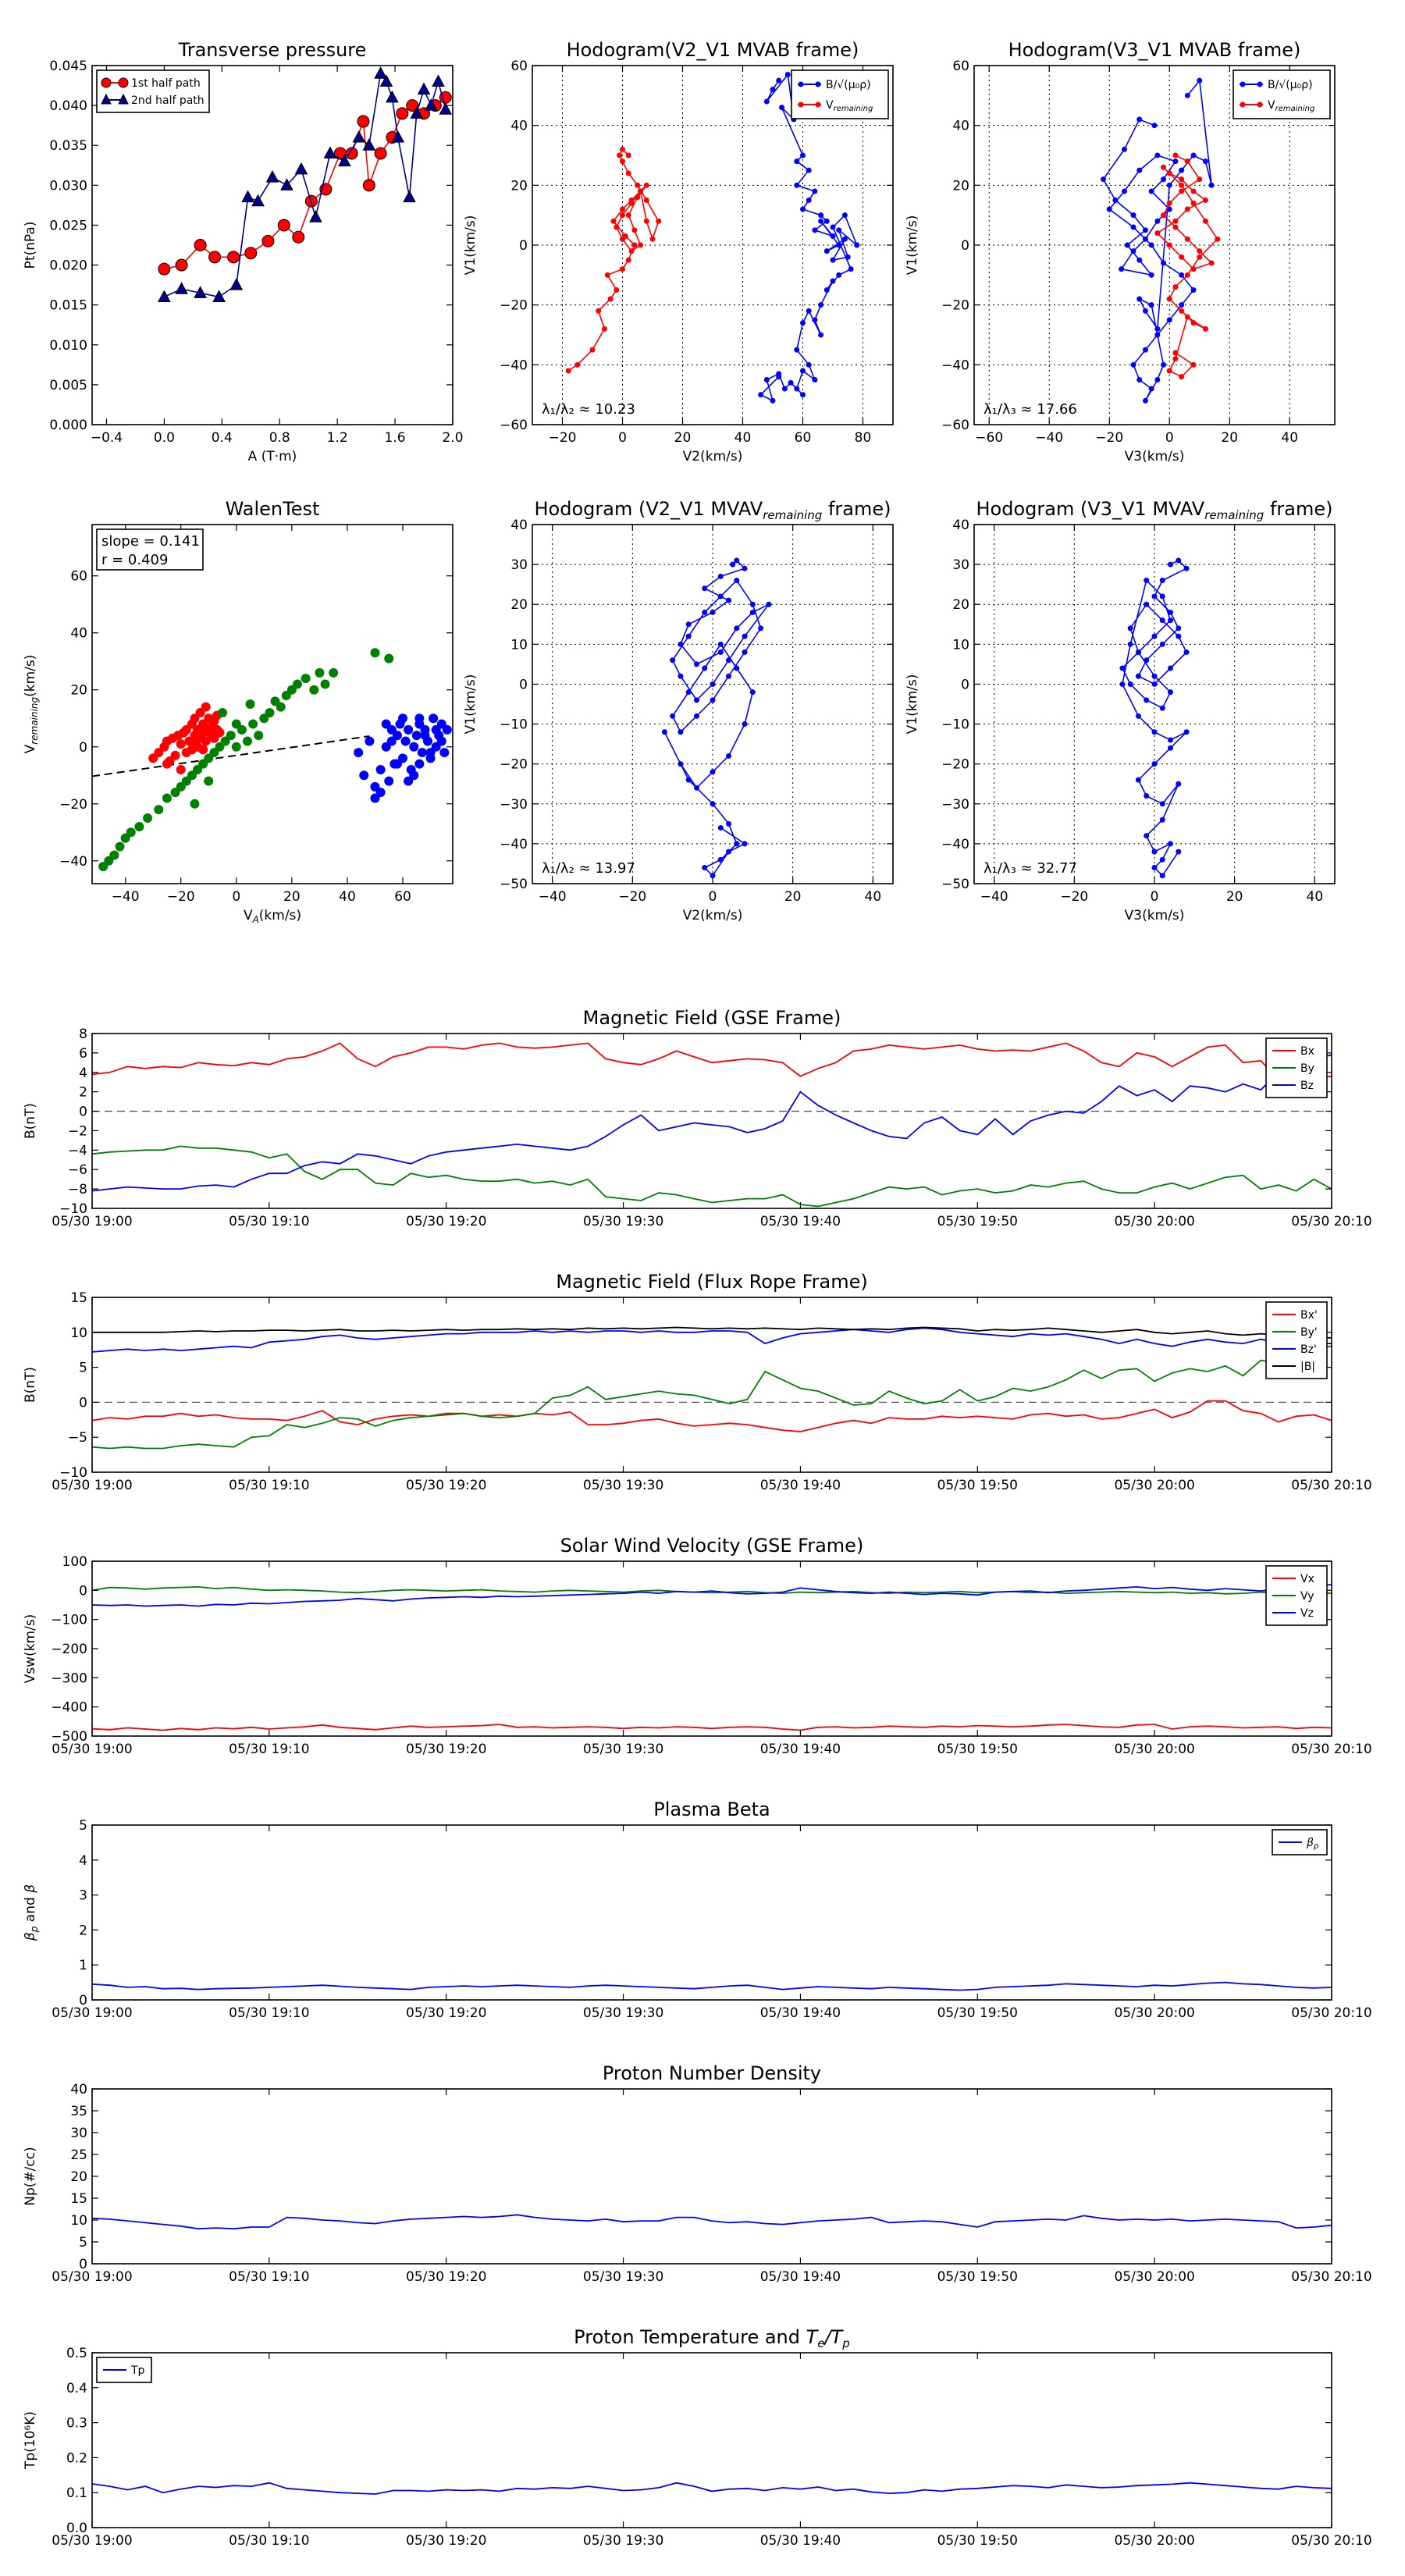  I want to click on x-tick-label: 05/30 20:10, so click(1331, 2541).